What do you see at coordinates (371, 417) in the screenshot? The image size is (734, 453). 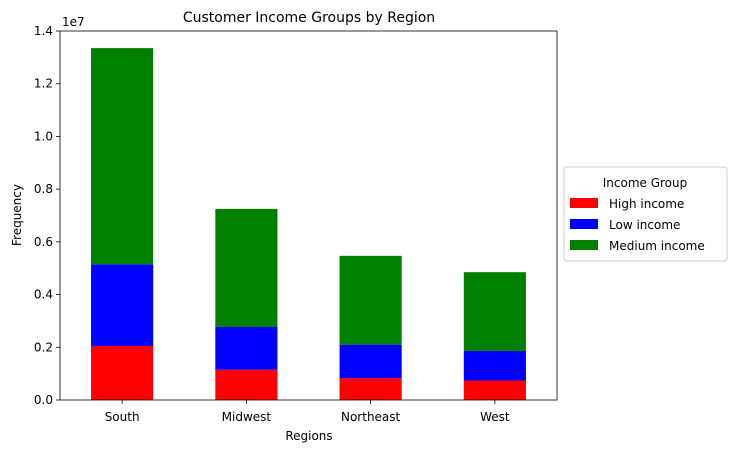 I see `x-tick-label: Northeast` at bounding box center [371, 417].